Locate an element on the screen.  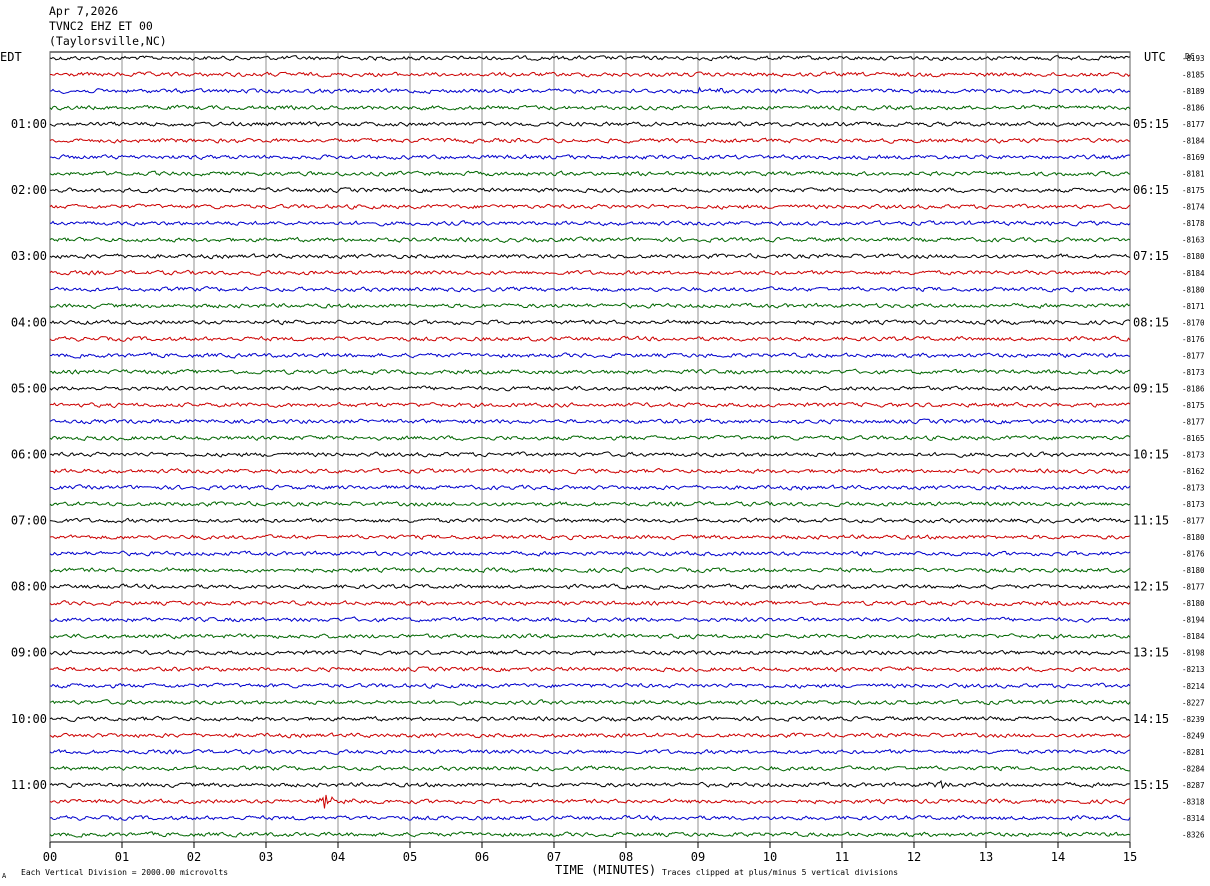
dc-offset-label: -8170 is located at coordinates (1193, 322).